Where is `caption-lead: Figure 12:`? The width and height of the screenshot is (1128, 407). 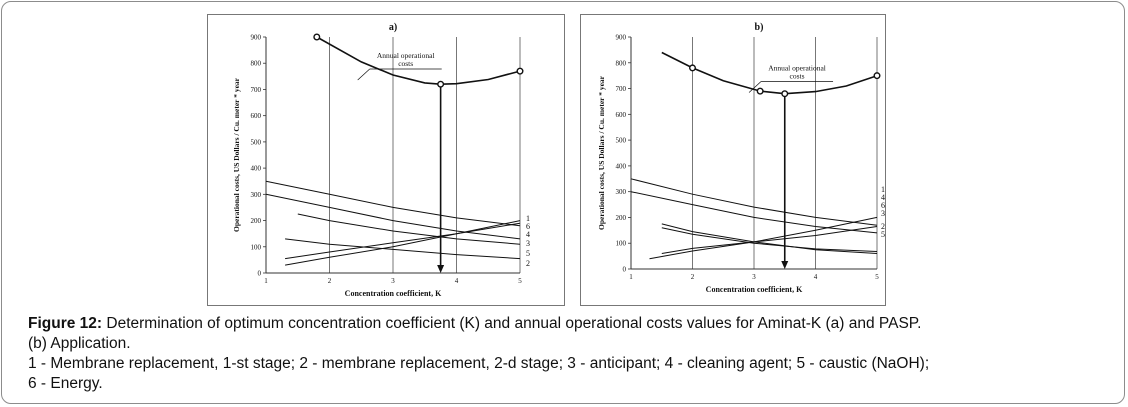 caption-lead: Figure 12: is located at coordinates (65, 323).